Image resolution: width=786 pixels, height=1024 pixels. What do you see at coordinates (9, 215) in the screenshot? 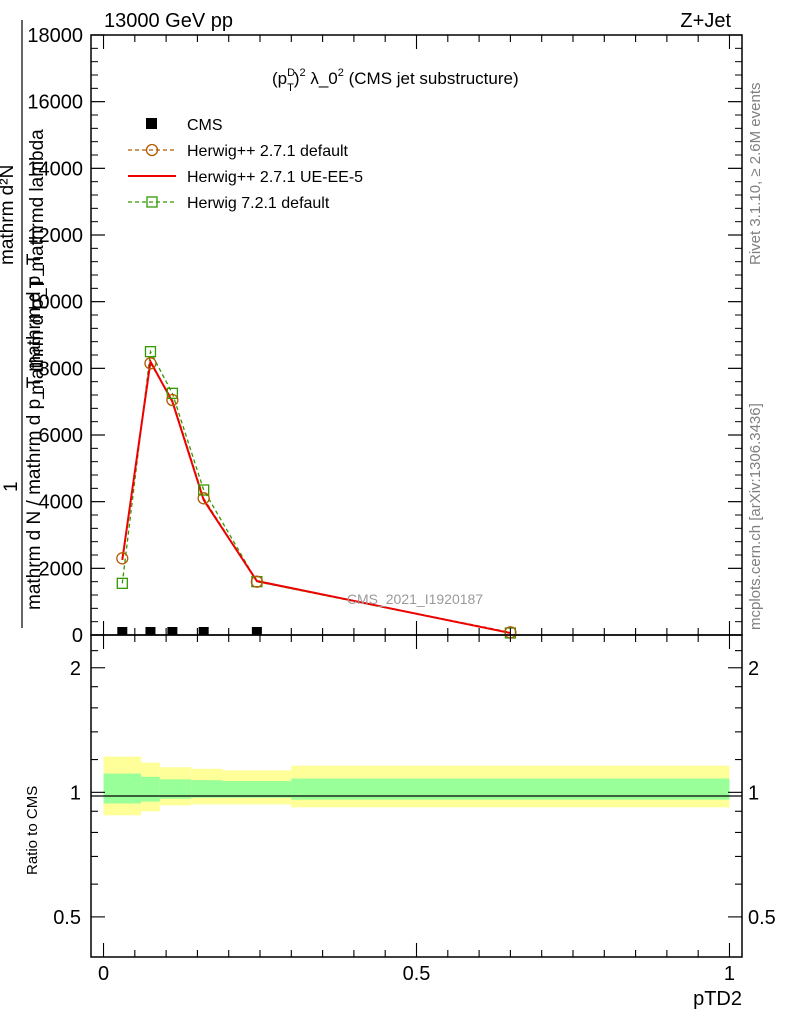
I see `y-label-inner-numerator: mathrm d²N` at bounding box center [9, 215].